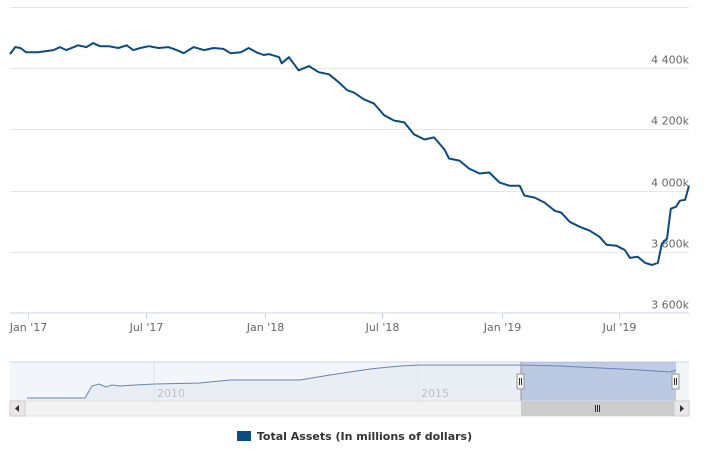 This screenshot has width=709, height=459. I want to click on legend-label: Total Assets (In millions of dollars), so click(364, 436).